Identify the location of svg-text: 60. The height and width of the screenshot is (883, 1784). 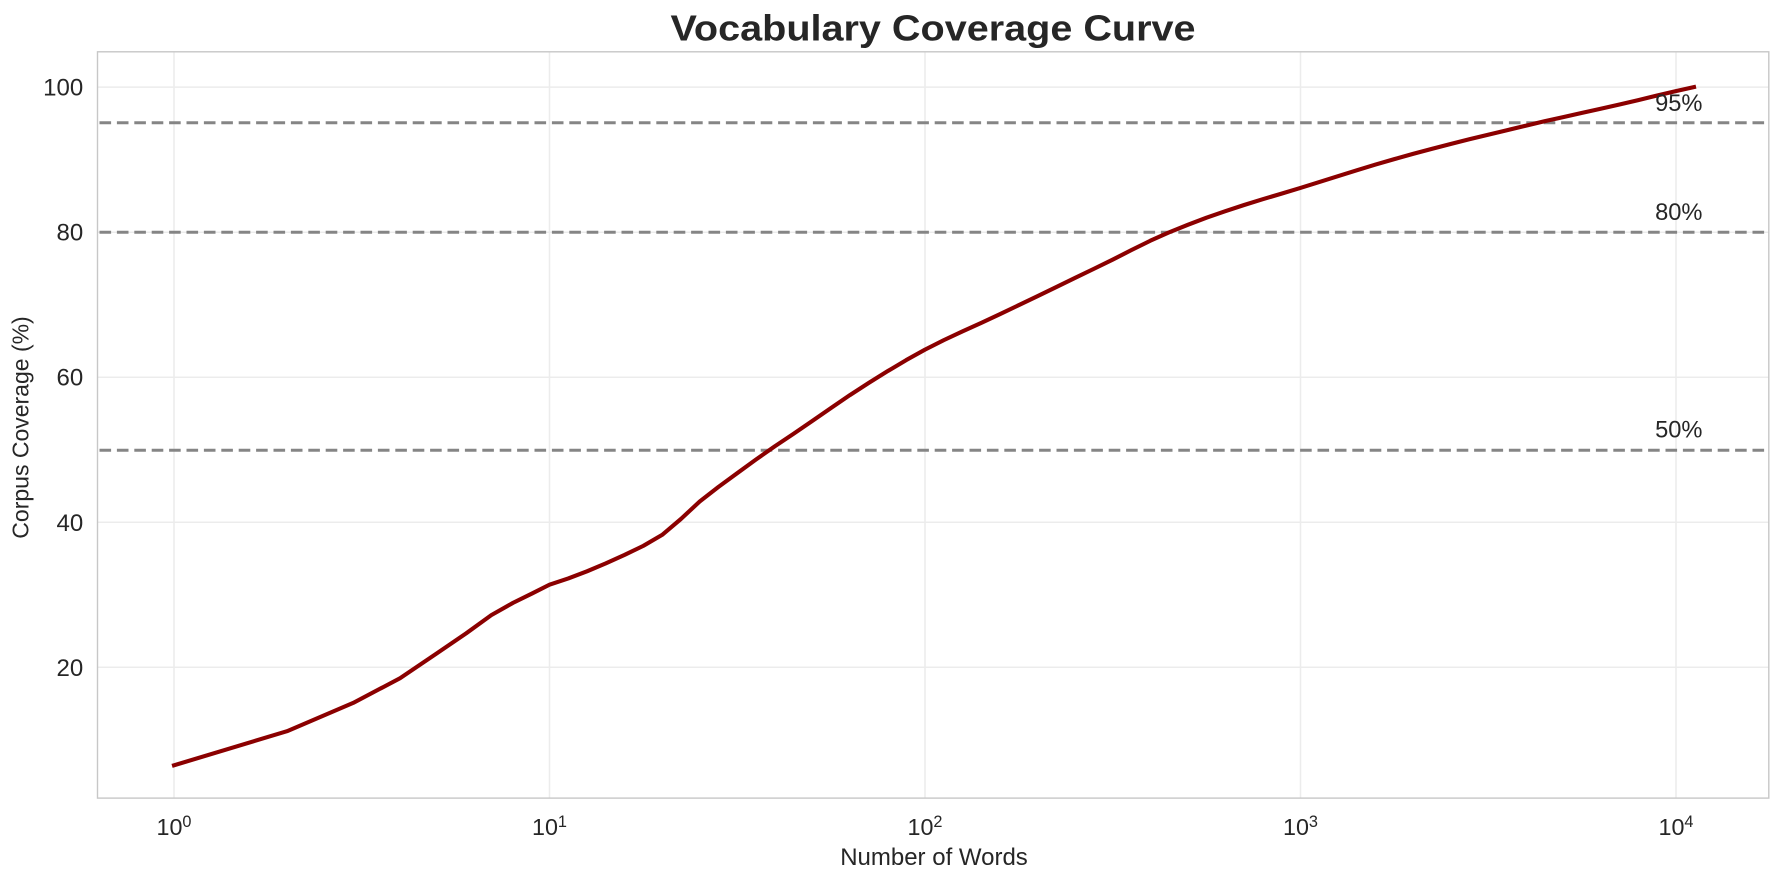
(69, 378).